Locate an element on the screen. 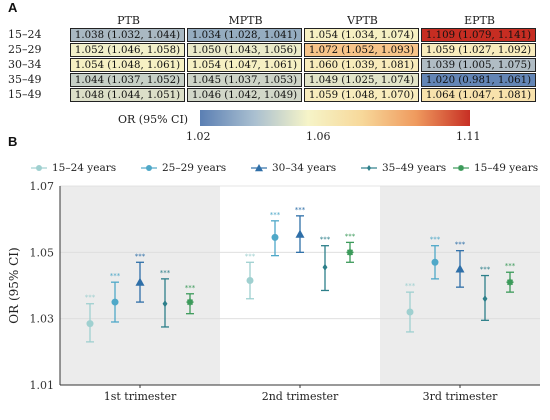 This screenshot has width=550, height=420. heatmap-cell: 1.034 (1.028, 1.041) is located at coordinates (244, 35).